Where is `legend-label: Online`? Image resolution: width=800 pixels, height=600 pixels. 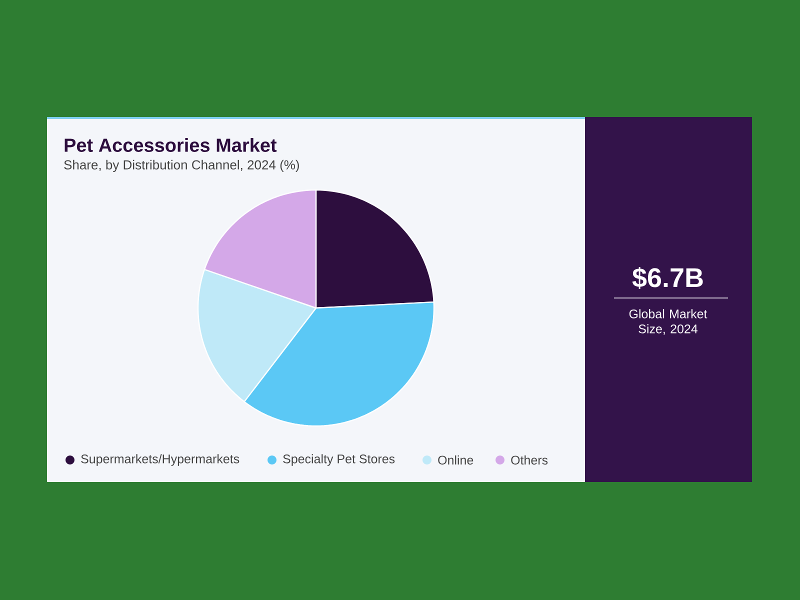
legend-label: Online is located at coordinates (456, 460).